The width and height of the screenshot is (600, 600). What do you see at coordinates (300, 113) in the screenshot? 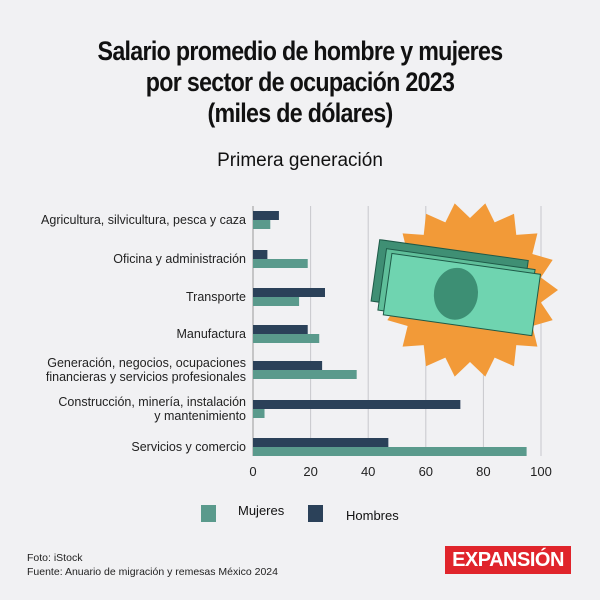
I see `title-line: (miles de dólares)` at bounding box center [300, 113].